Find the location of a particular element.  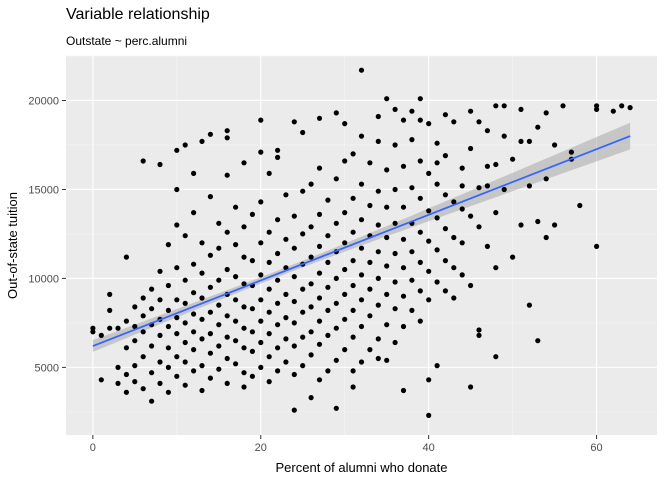

chart-subtitle: Outstate ~ perc.alumni is located at coordinates (127, 41).